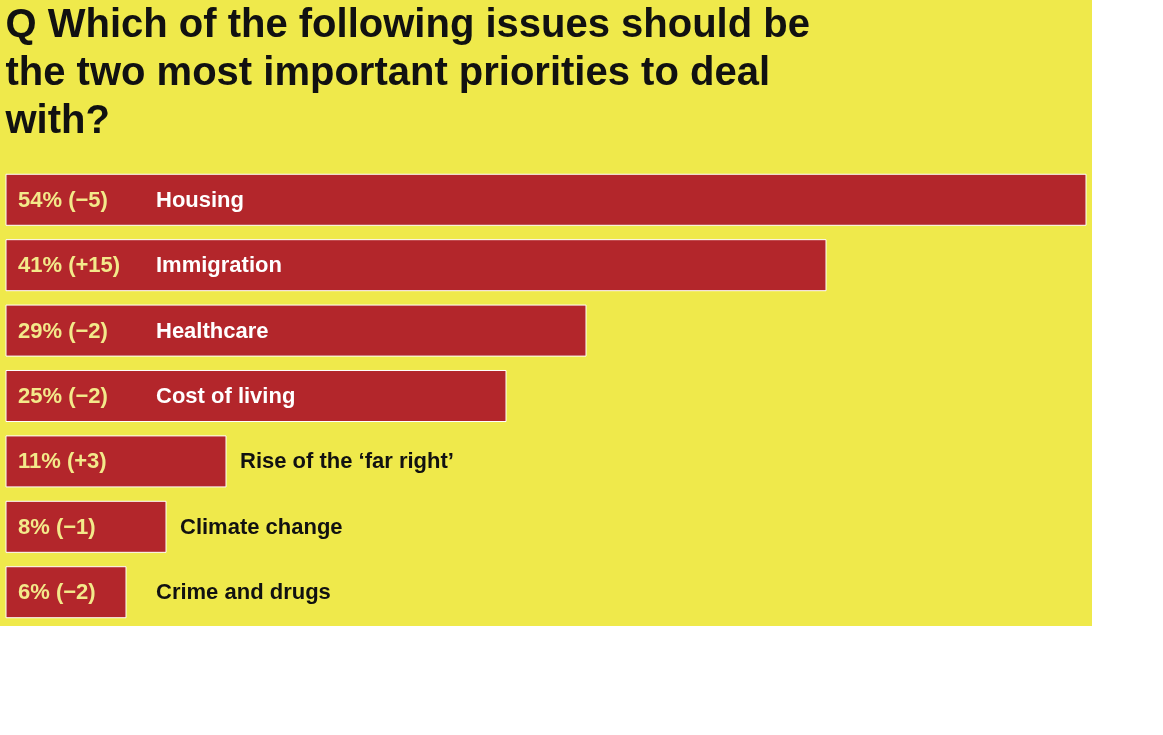  What do you see at coordinates (243, 592) in the screenshot?
I see `y-tick-label: Crime and drugs` at bounding box center [243, 592].